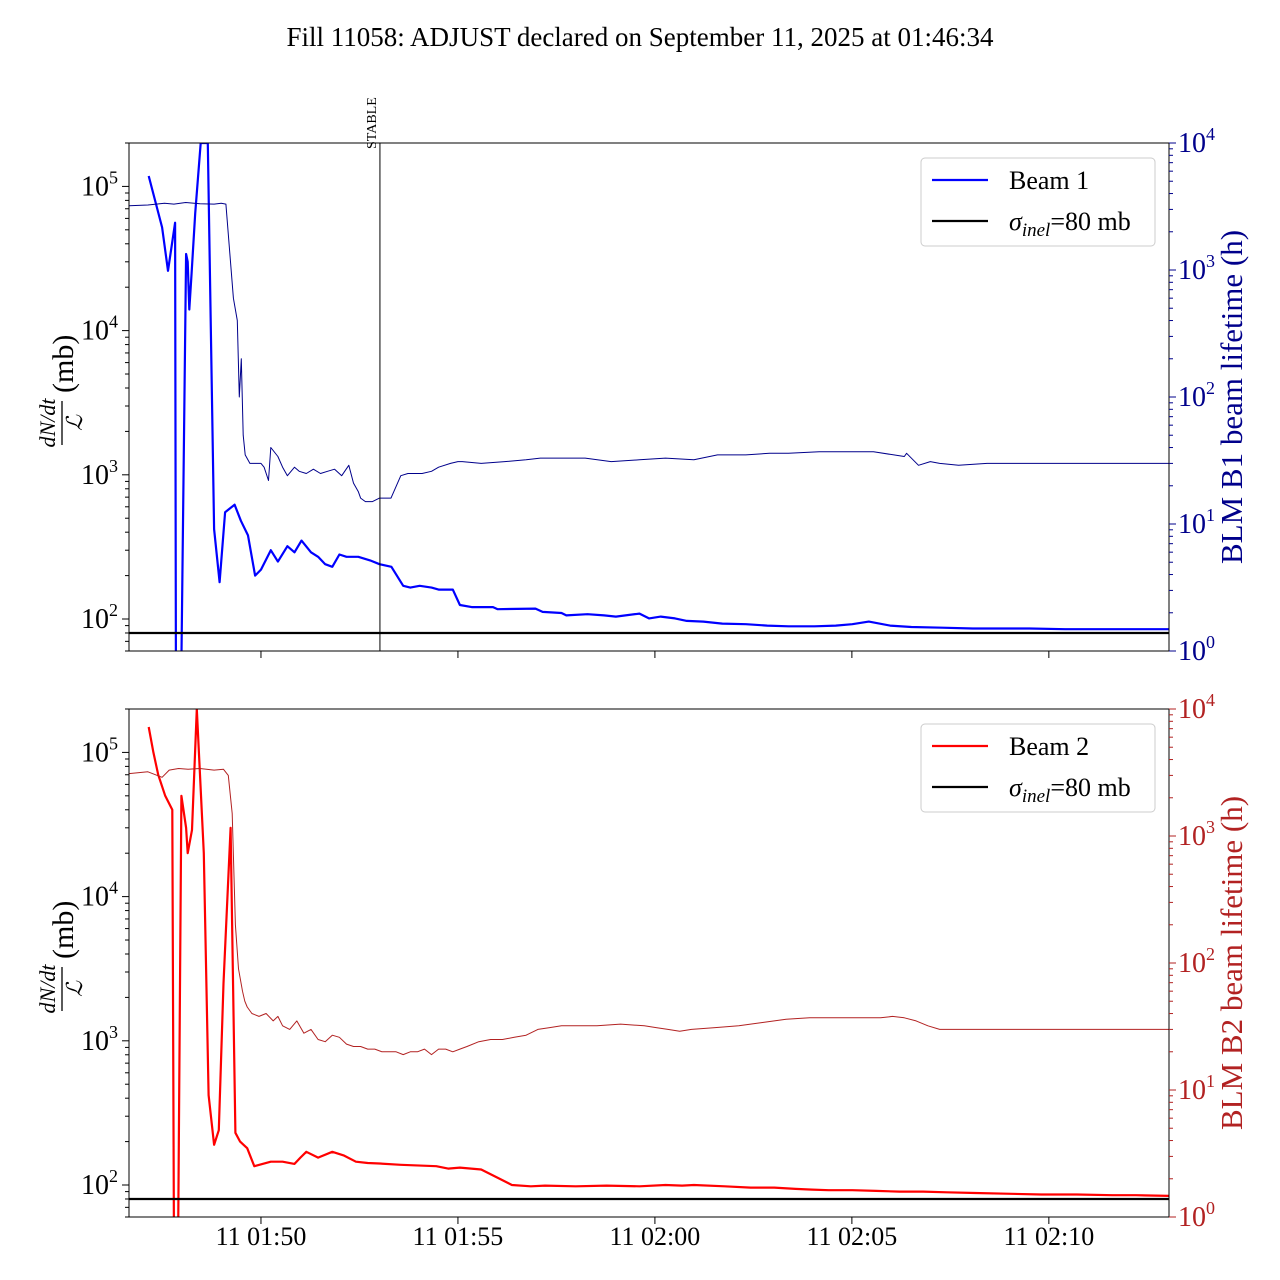  Describe the element at coordinates (1048, 1236) in the screenshot. I see `x-tick-label: 11 02:10` at that location.